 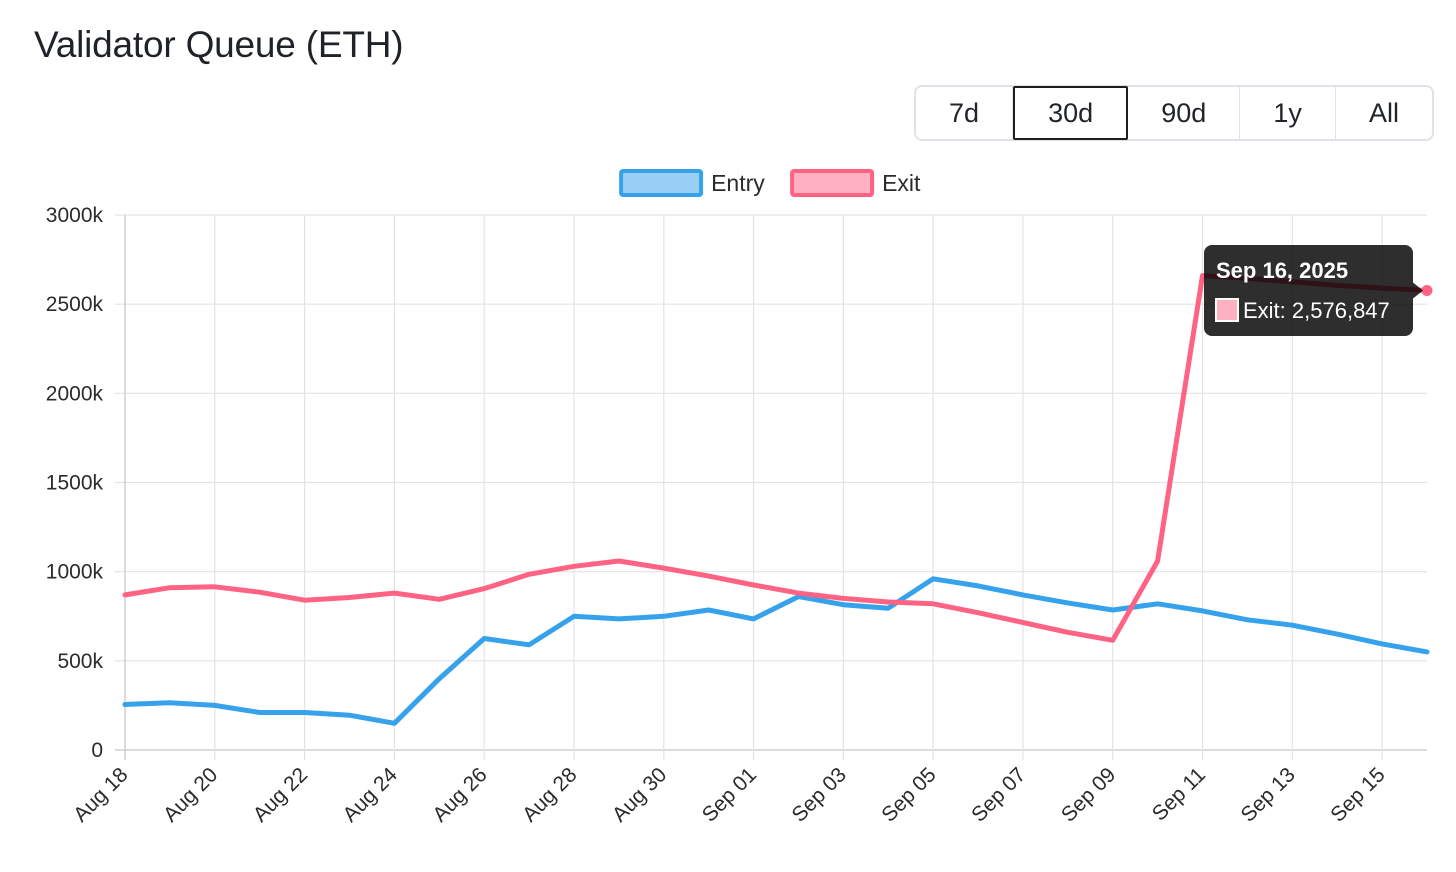 What do you see at coordinates (1357, 794) in the screenshot?
I see `x-tick-label: Sep 15` at bounding box center [1357, 794].